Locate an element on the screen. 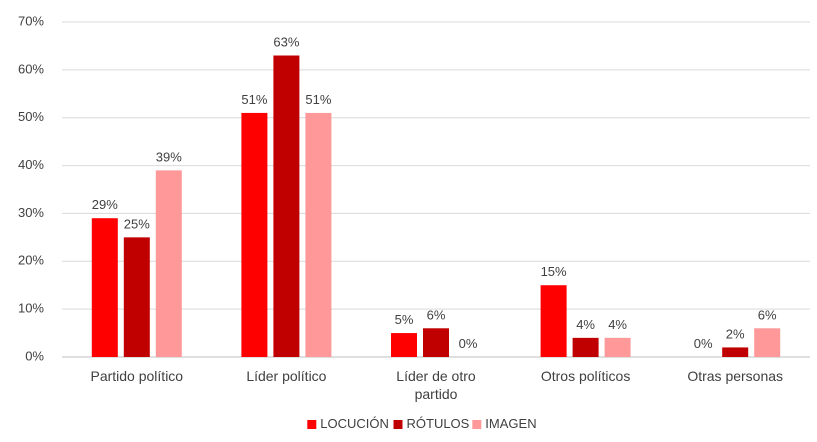  bar-rótulos-0 is located at coordinates (136, 297).